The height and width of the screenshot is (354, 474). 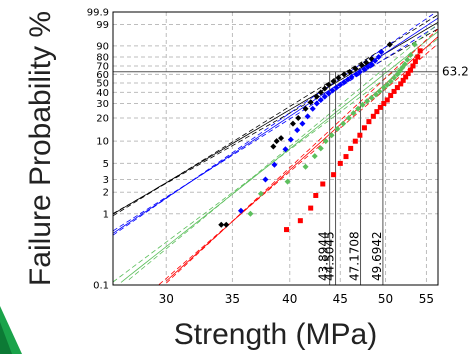 I want to click on characteristic-strength-label: 47.1708, so click(x=355, y=256).